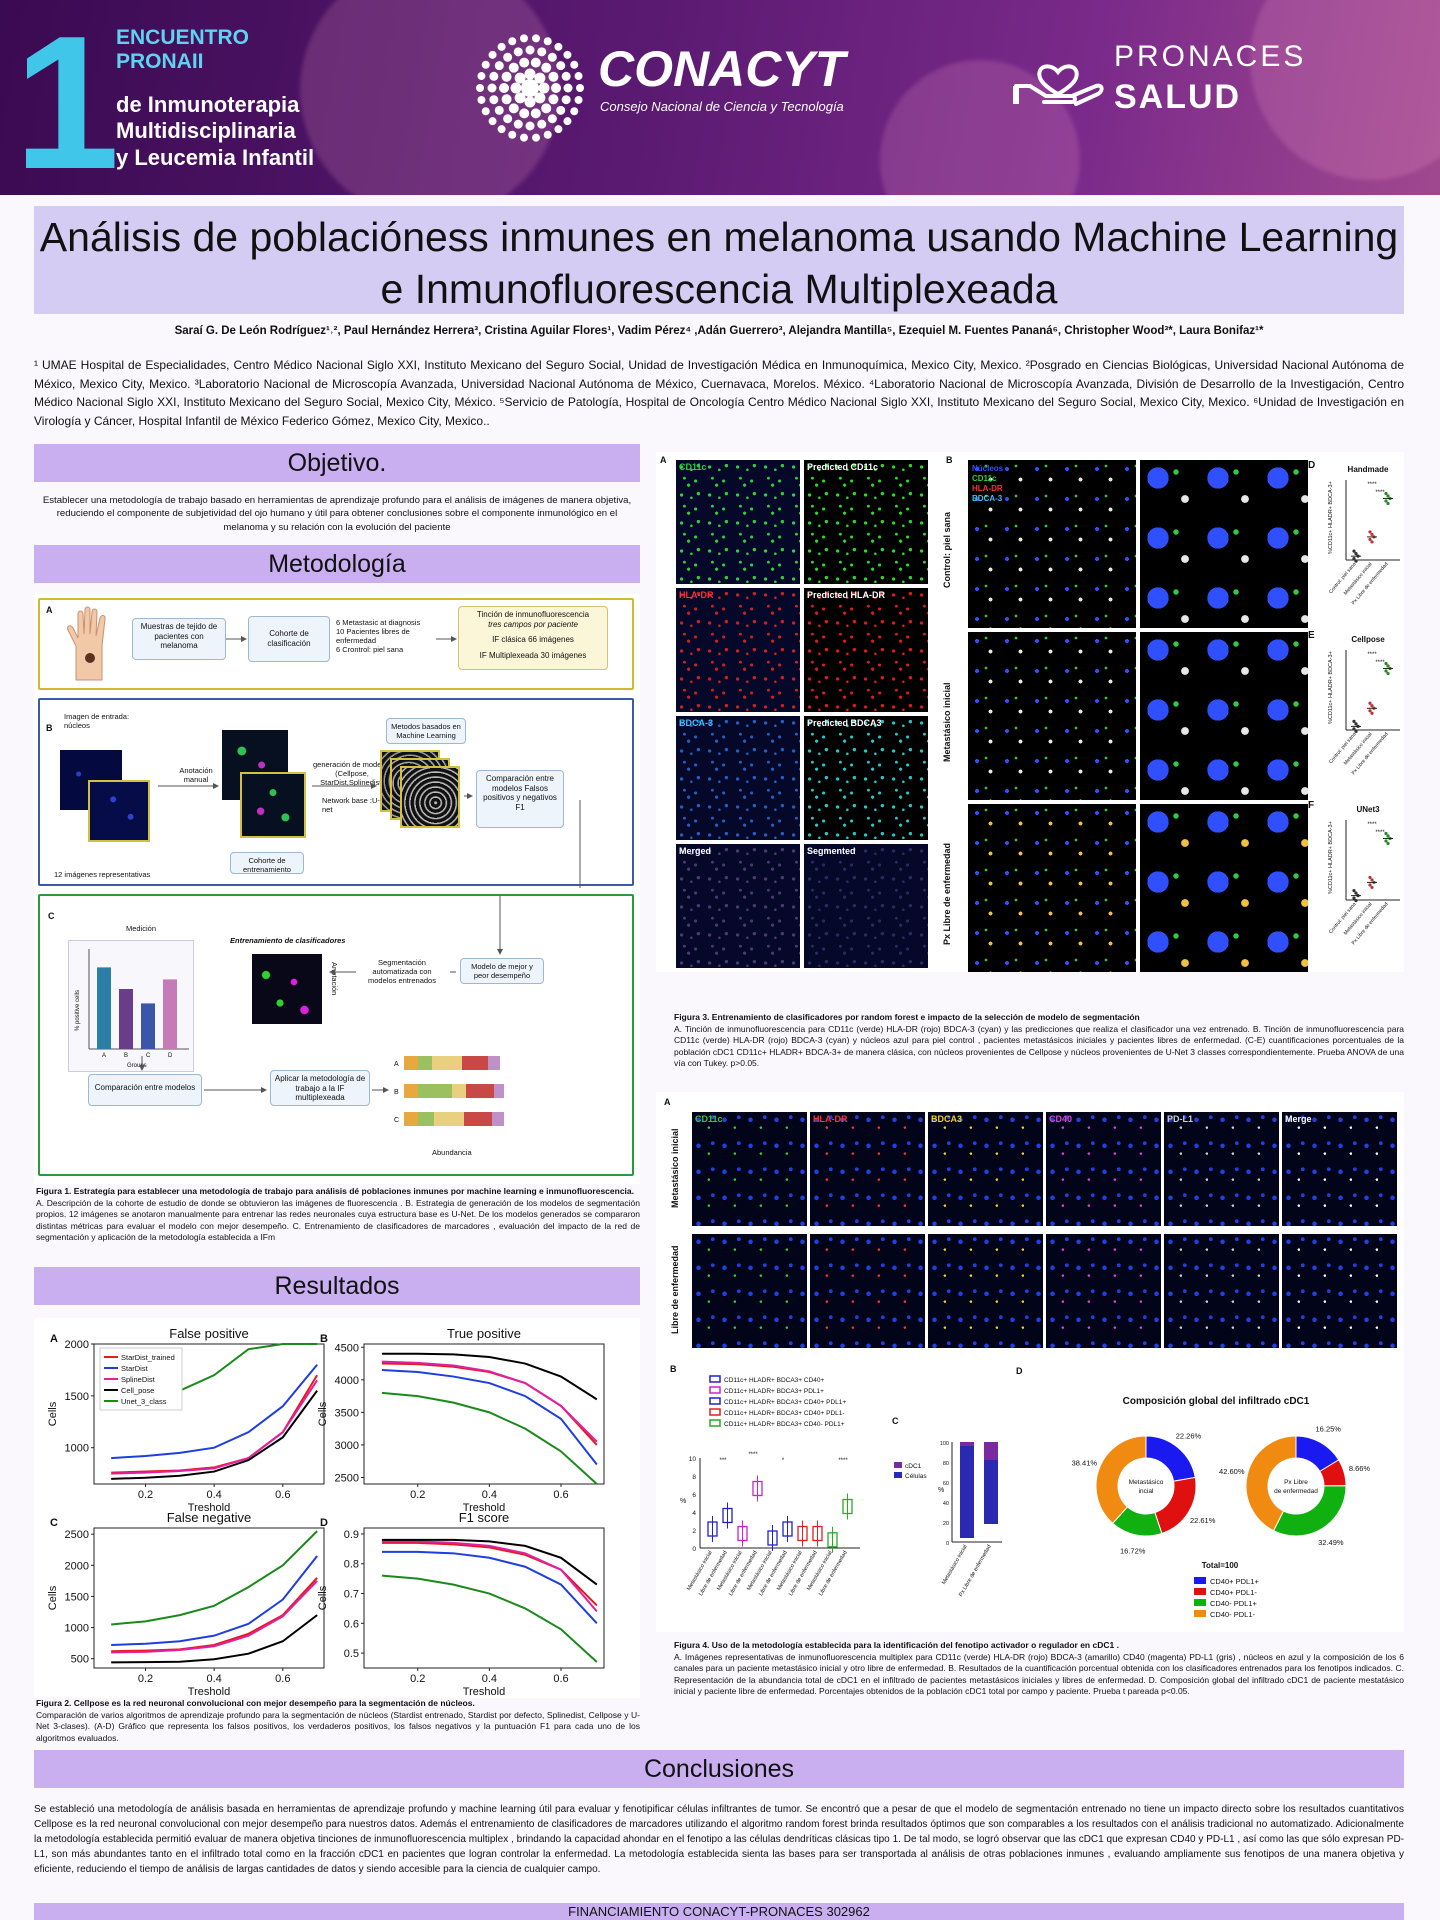  I want to click on y-tick-label: 0.6, so click(351, 1624).